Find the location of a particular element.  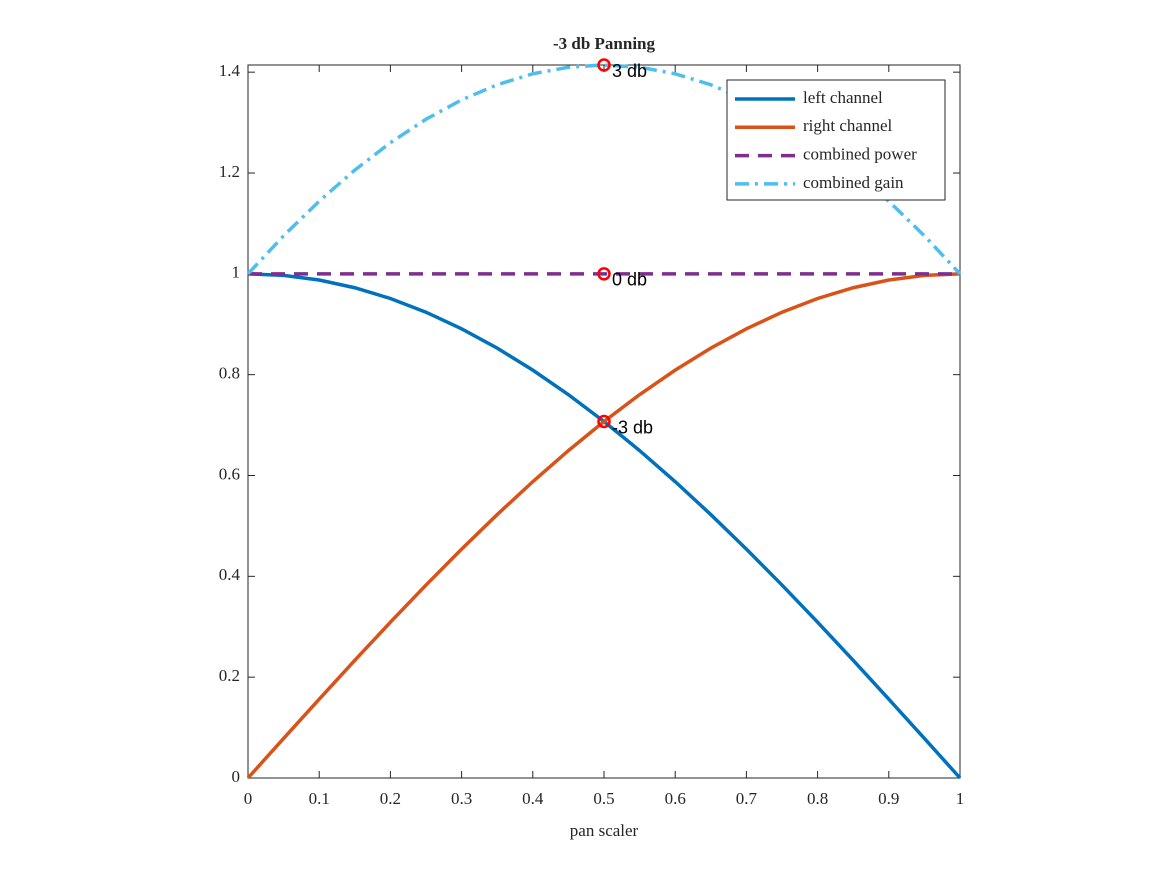

x-tick-label: 0.9 is located at coordinates (888, 798).